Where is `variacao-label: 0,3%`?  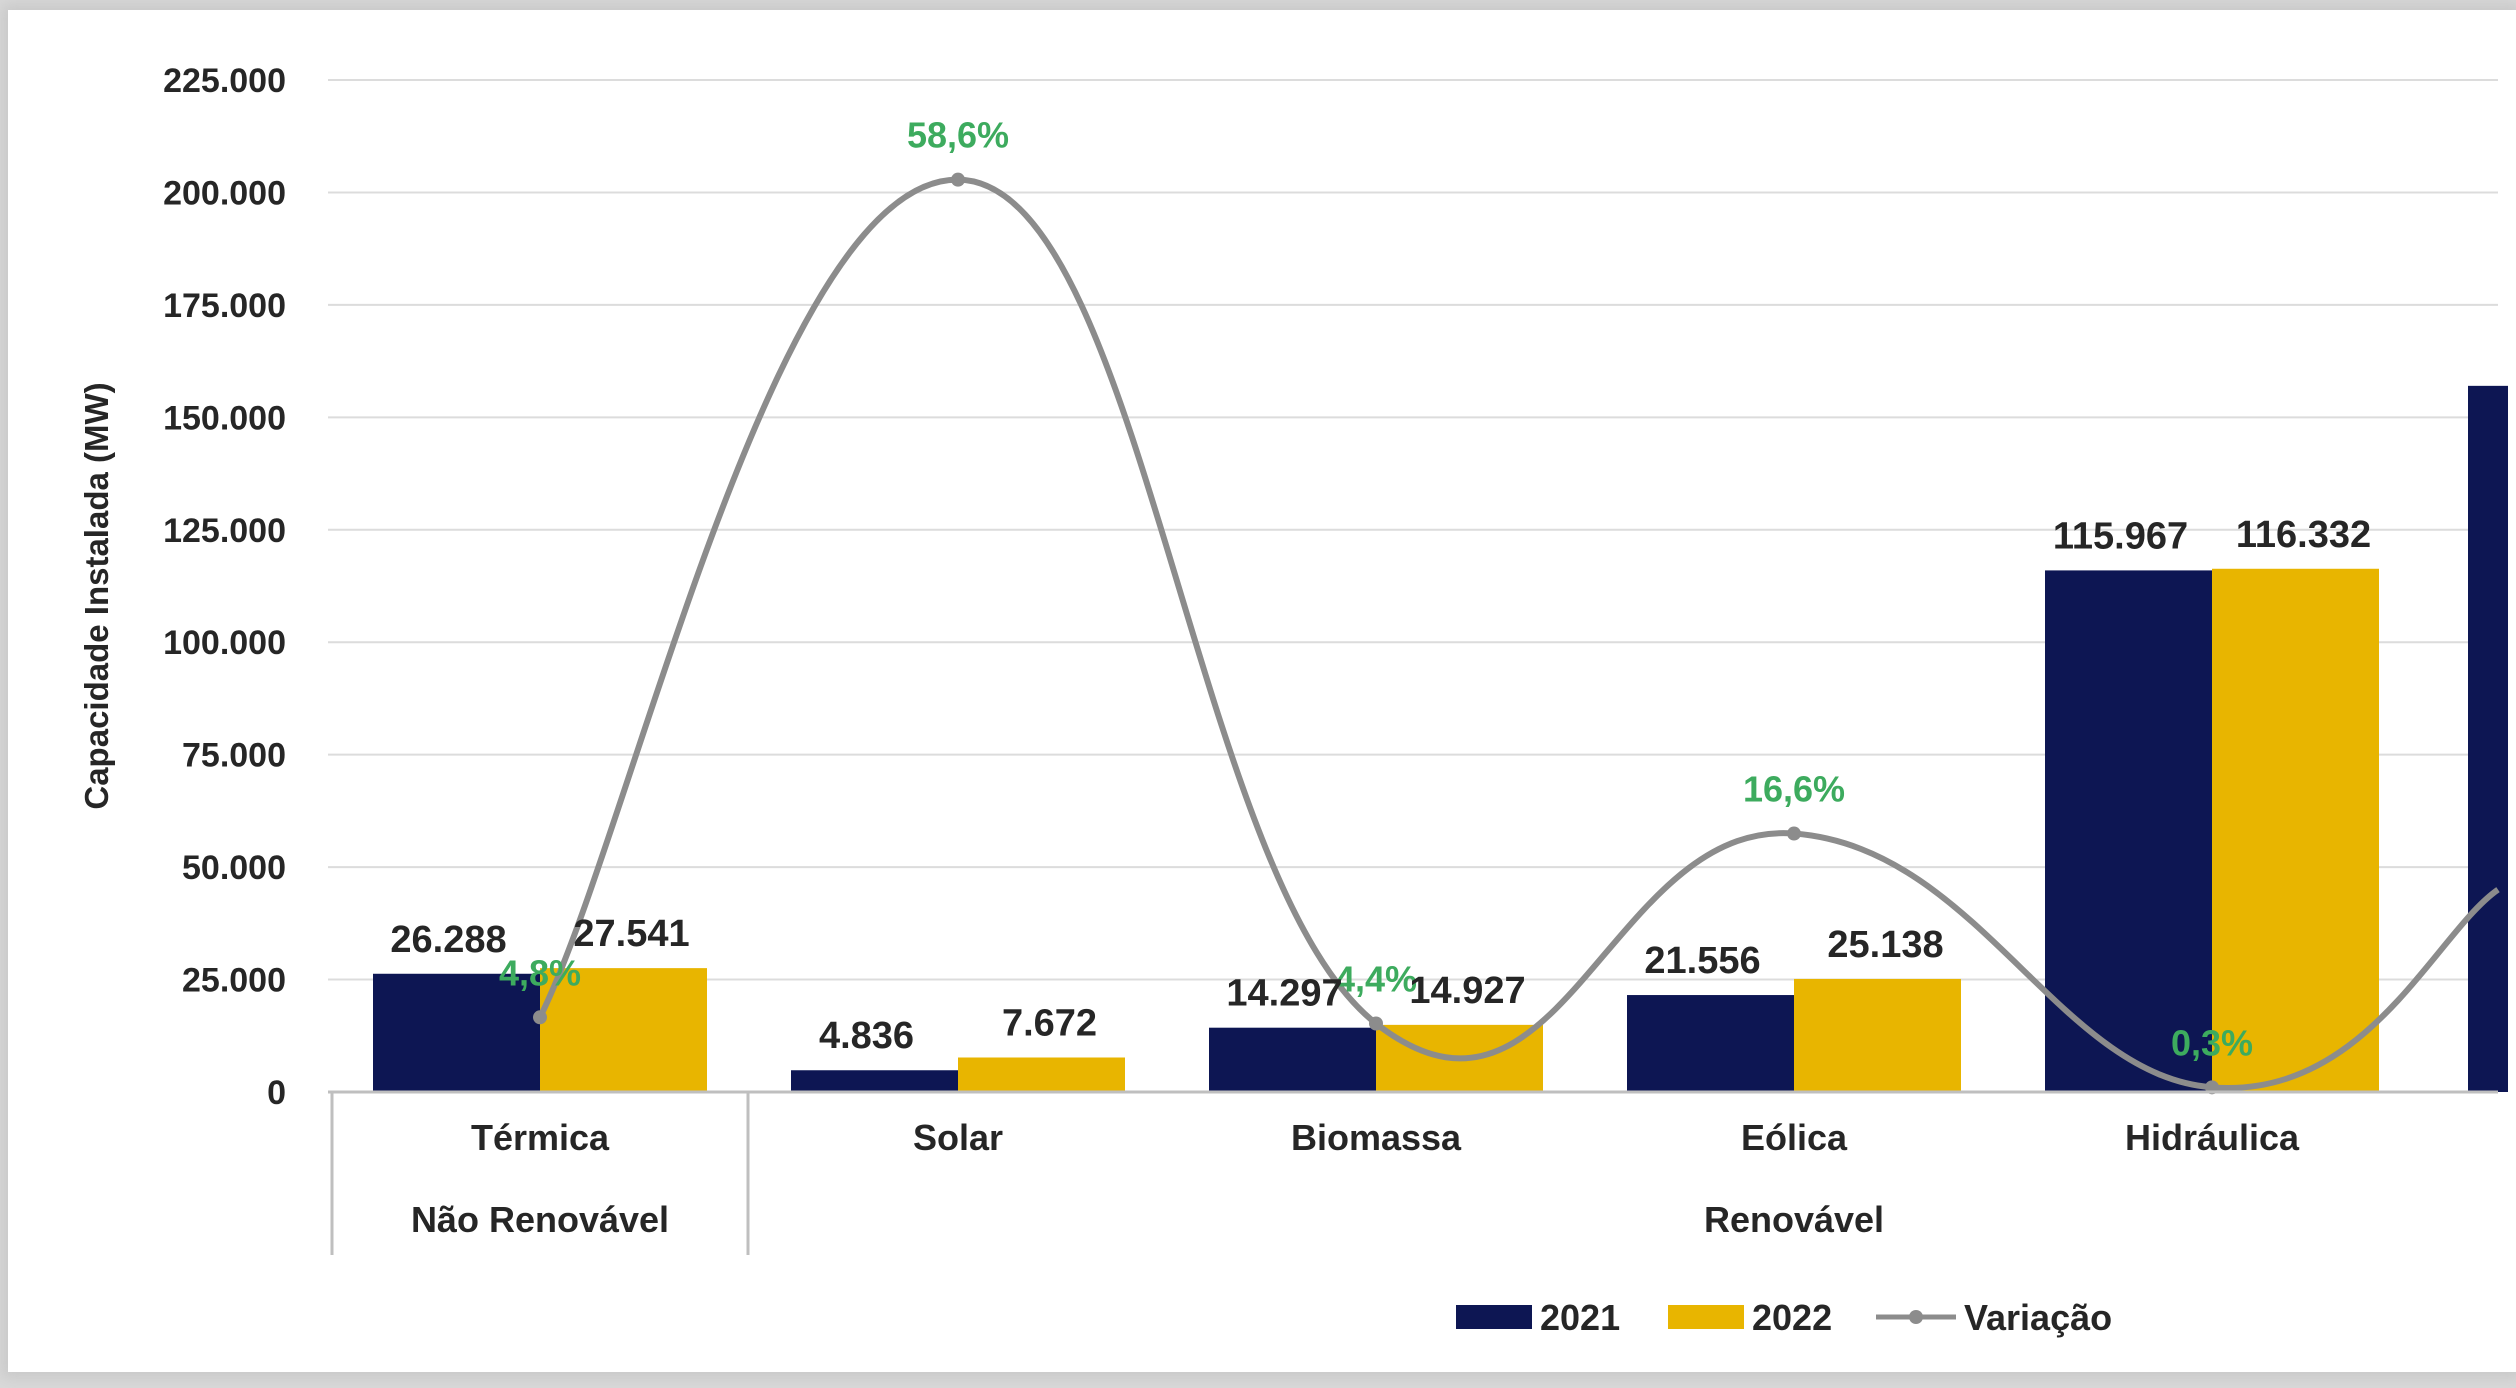 variacao-label: 0,3% is located at coordinates (2212, 1042).